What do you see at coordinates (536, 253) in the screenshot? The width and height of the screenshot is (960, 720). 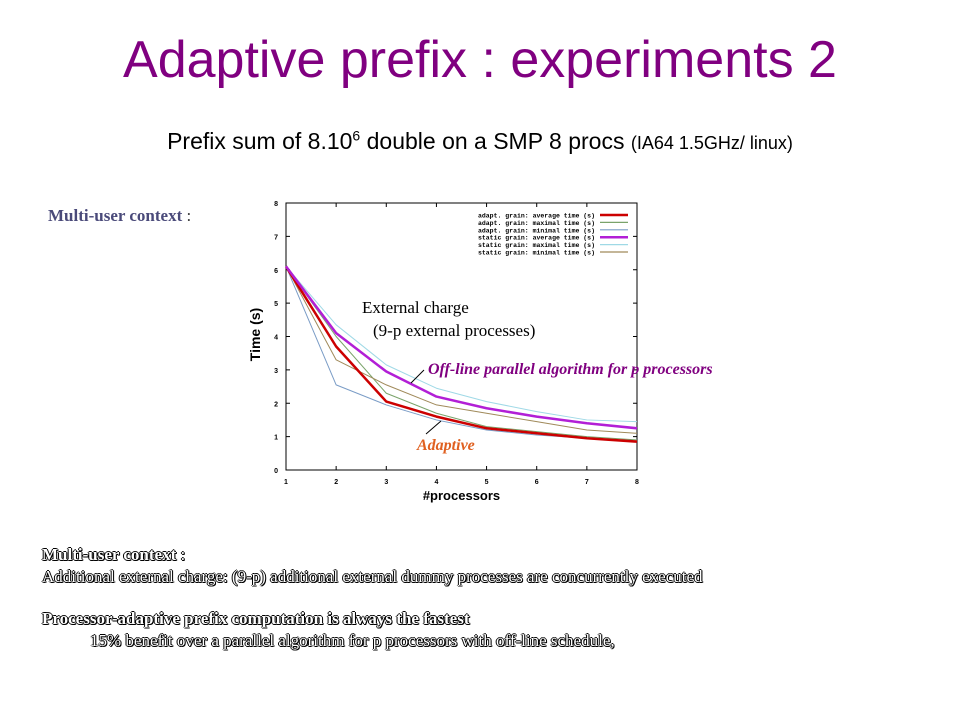 I see `legend-label: static grain: minimal time (s)` at bounding box center [536, 253].